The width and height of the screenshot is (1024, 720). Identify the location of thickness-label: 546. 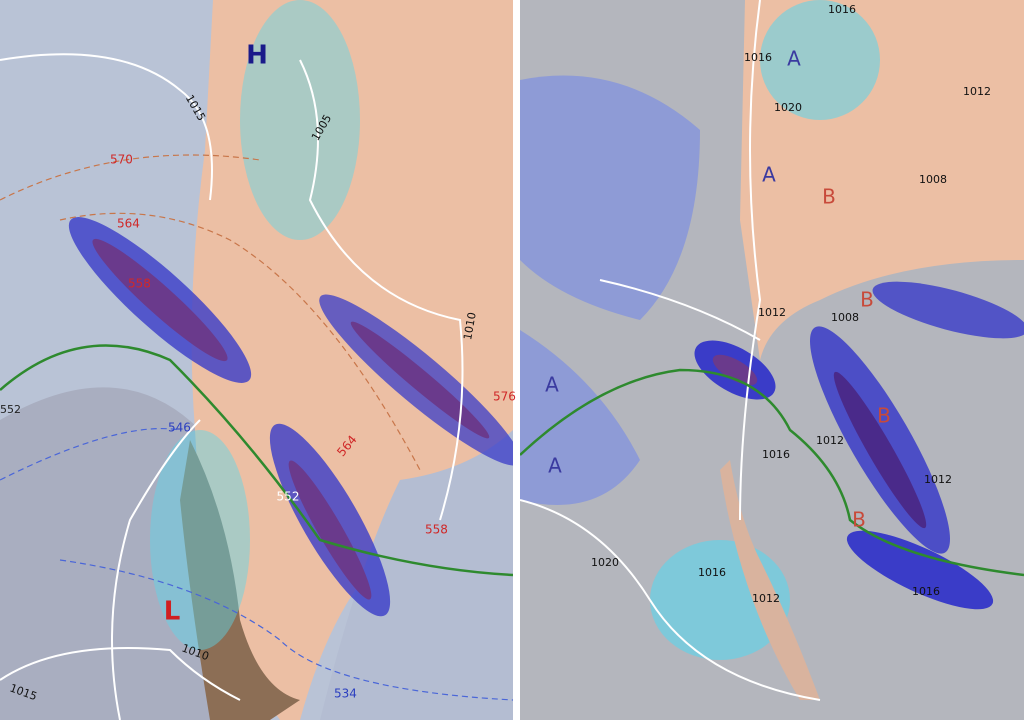
(179, 428).